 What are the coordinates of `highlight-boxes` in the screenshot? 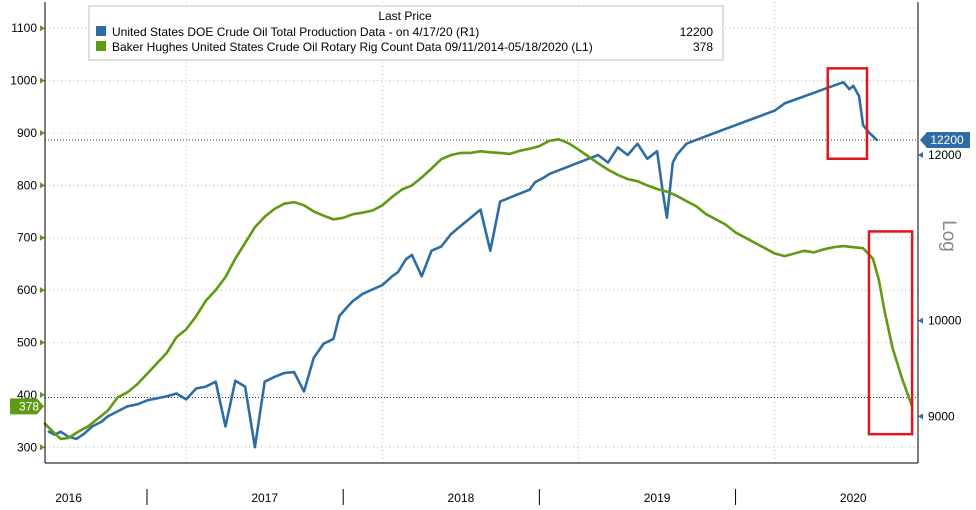 It's located at (870, 251).